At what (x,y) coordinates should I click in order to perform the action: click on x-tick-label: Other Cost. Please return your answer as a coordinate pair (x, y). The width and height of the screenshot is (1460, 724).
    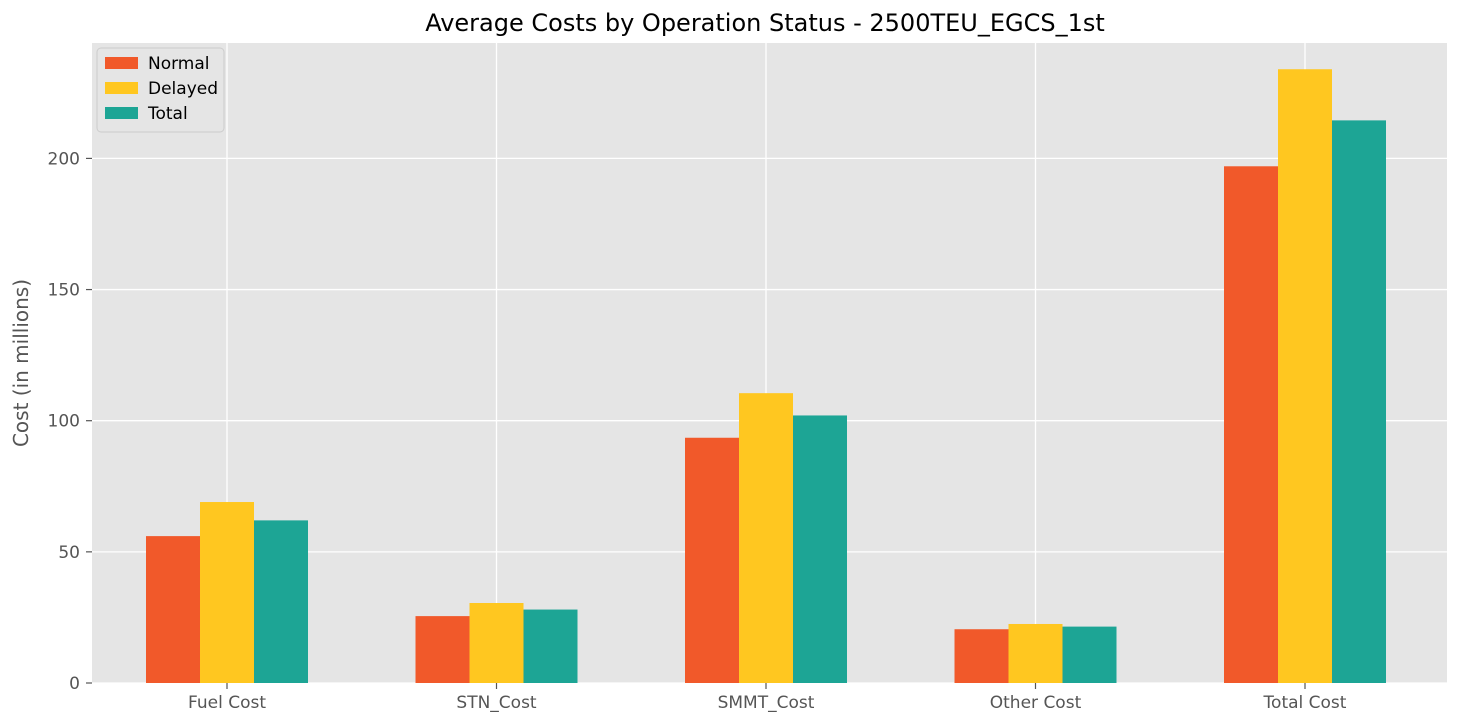
    Looking at the image, I should click on (1036, 703).